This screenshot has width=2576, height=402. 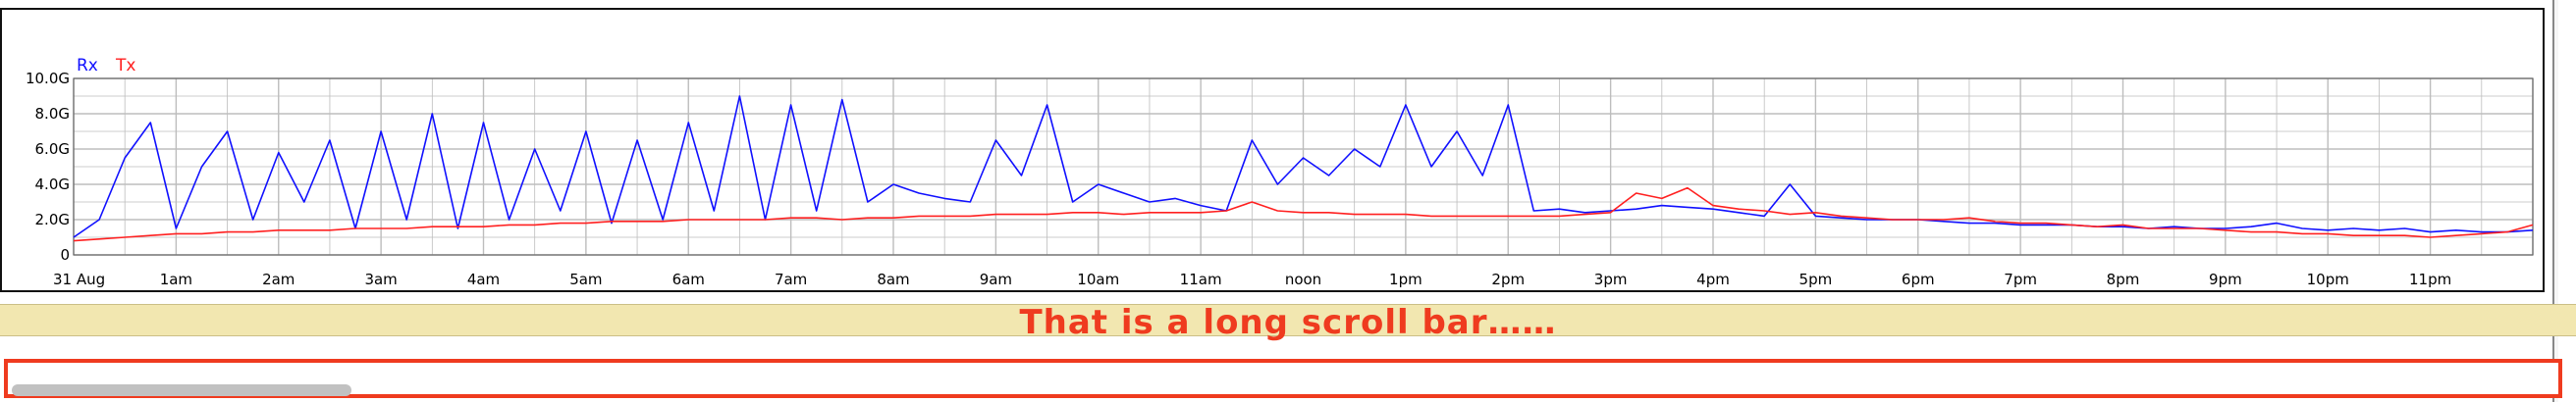 I want to click on x-tick-label: 6am, so click(x=688, y=279).